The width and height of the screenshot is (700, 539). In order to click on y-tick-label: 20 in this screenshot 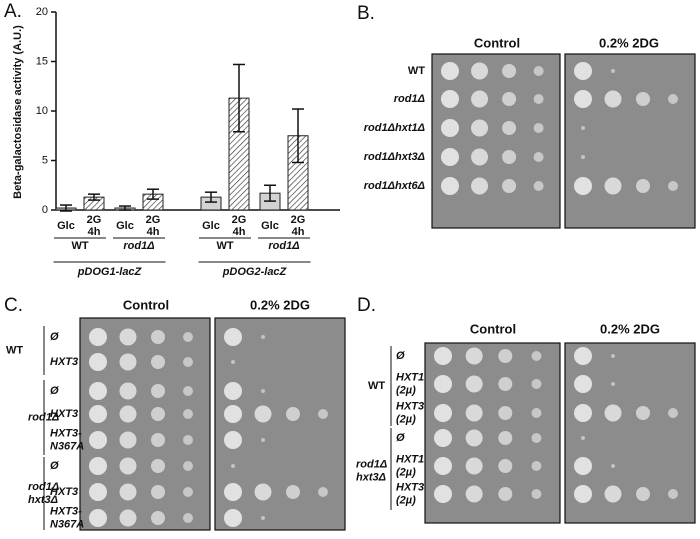, I will do `click(42, 12)`.